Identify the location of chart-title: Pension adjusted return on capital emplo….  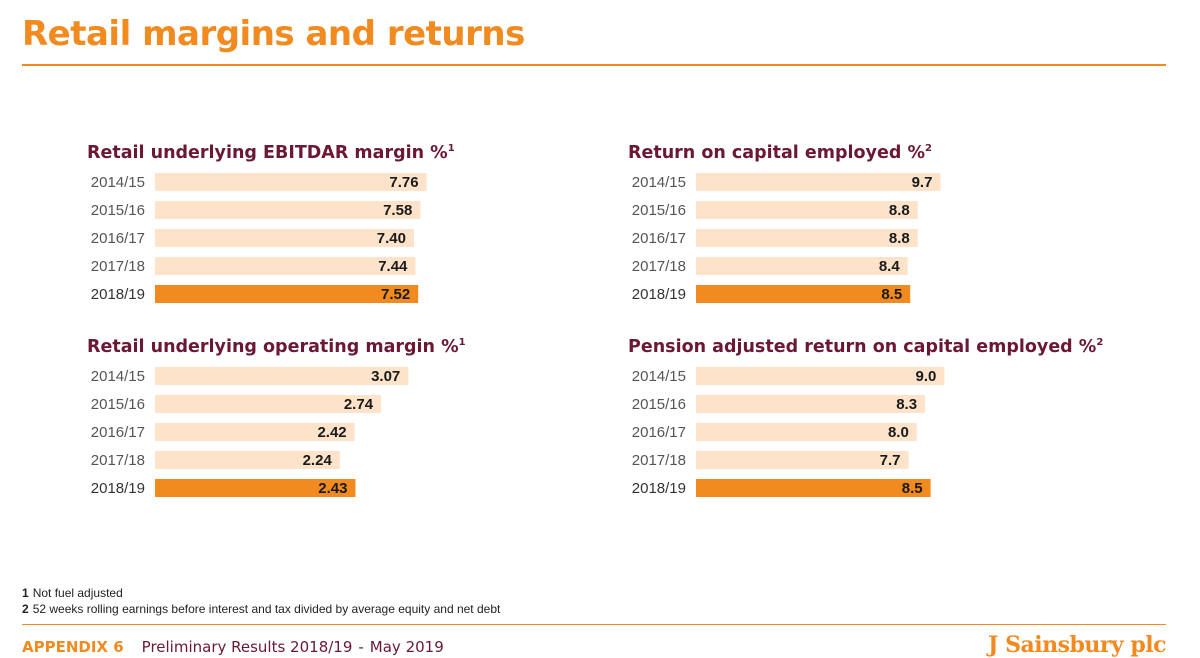
(865, 347).